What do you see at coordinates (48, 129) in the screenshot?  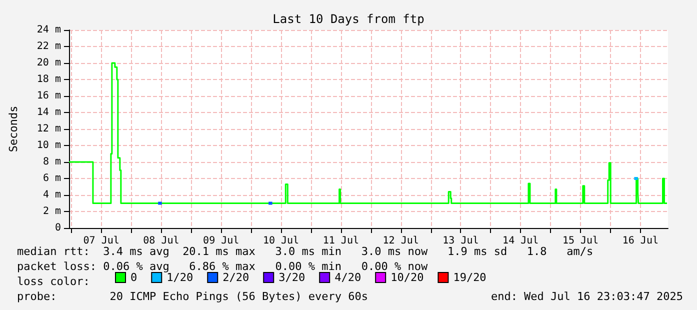 I see `y-tick-label: 12 m` at bounding box center [48, 129].